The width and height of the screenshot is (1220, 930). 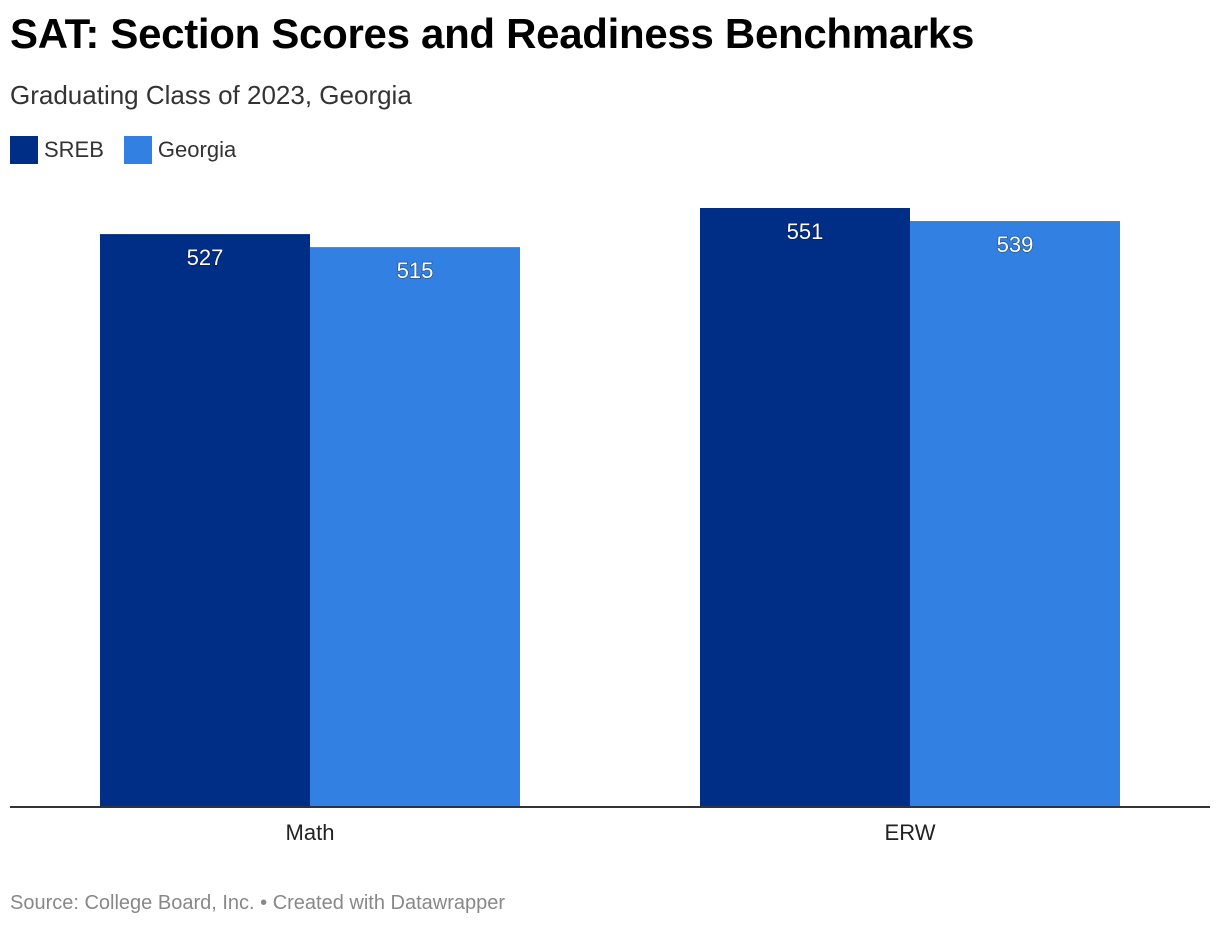 I want to click on data-label-sreb-math: 527, so click(x=205, y=257).